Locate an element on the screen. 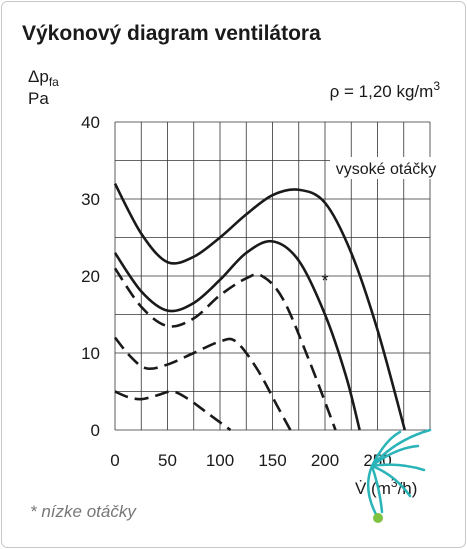  y-tick-label: 20 is located at coordinates (90, 276).